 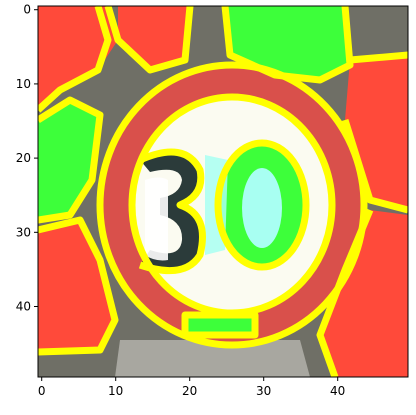 I want to click on x-tick-label: 20, so click(x=189, y=391).